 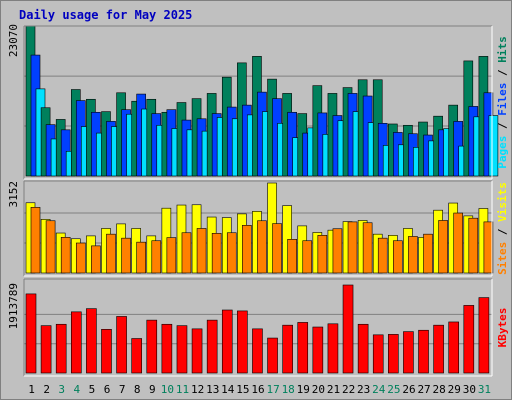 I want to click on x-tick-label-day-25: 25, so click(x=393, y=389).